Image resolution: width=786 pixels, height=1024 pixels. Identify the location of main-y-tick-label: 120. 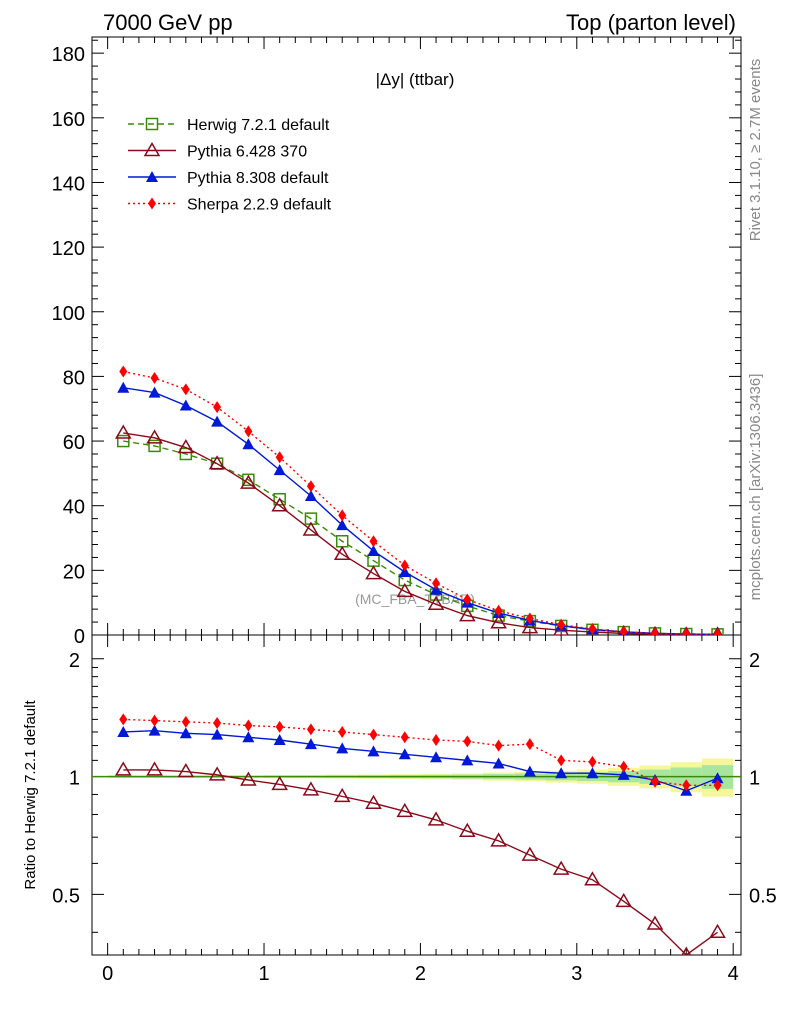
(68, 249).